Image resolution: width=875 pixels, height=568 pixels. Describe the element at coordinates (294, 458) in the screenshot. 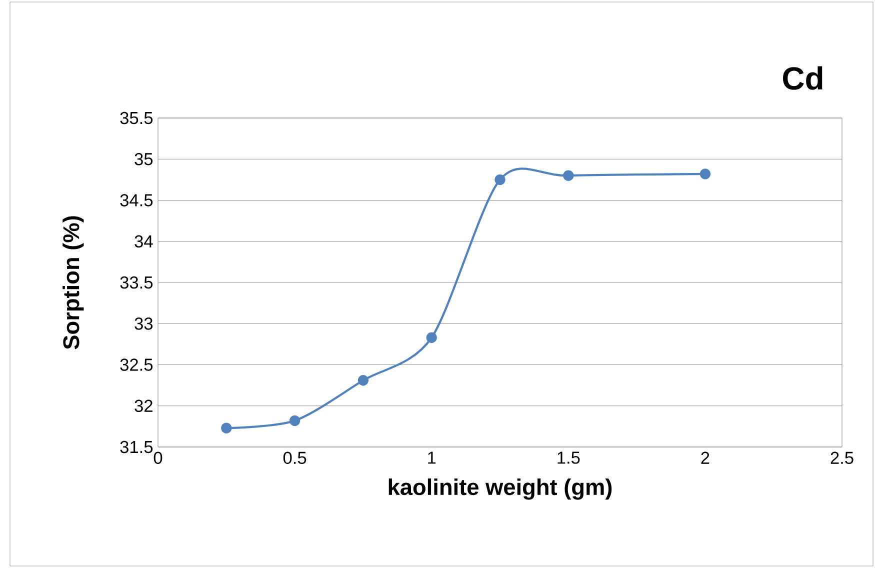

I see `x-tick-label: 0.5` at that location.